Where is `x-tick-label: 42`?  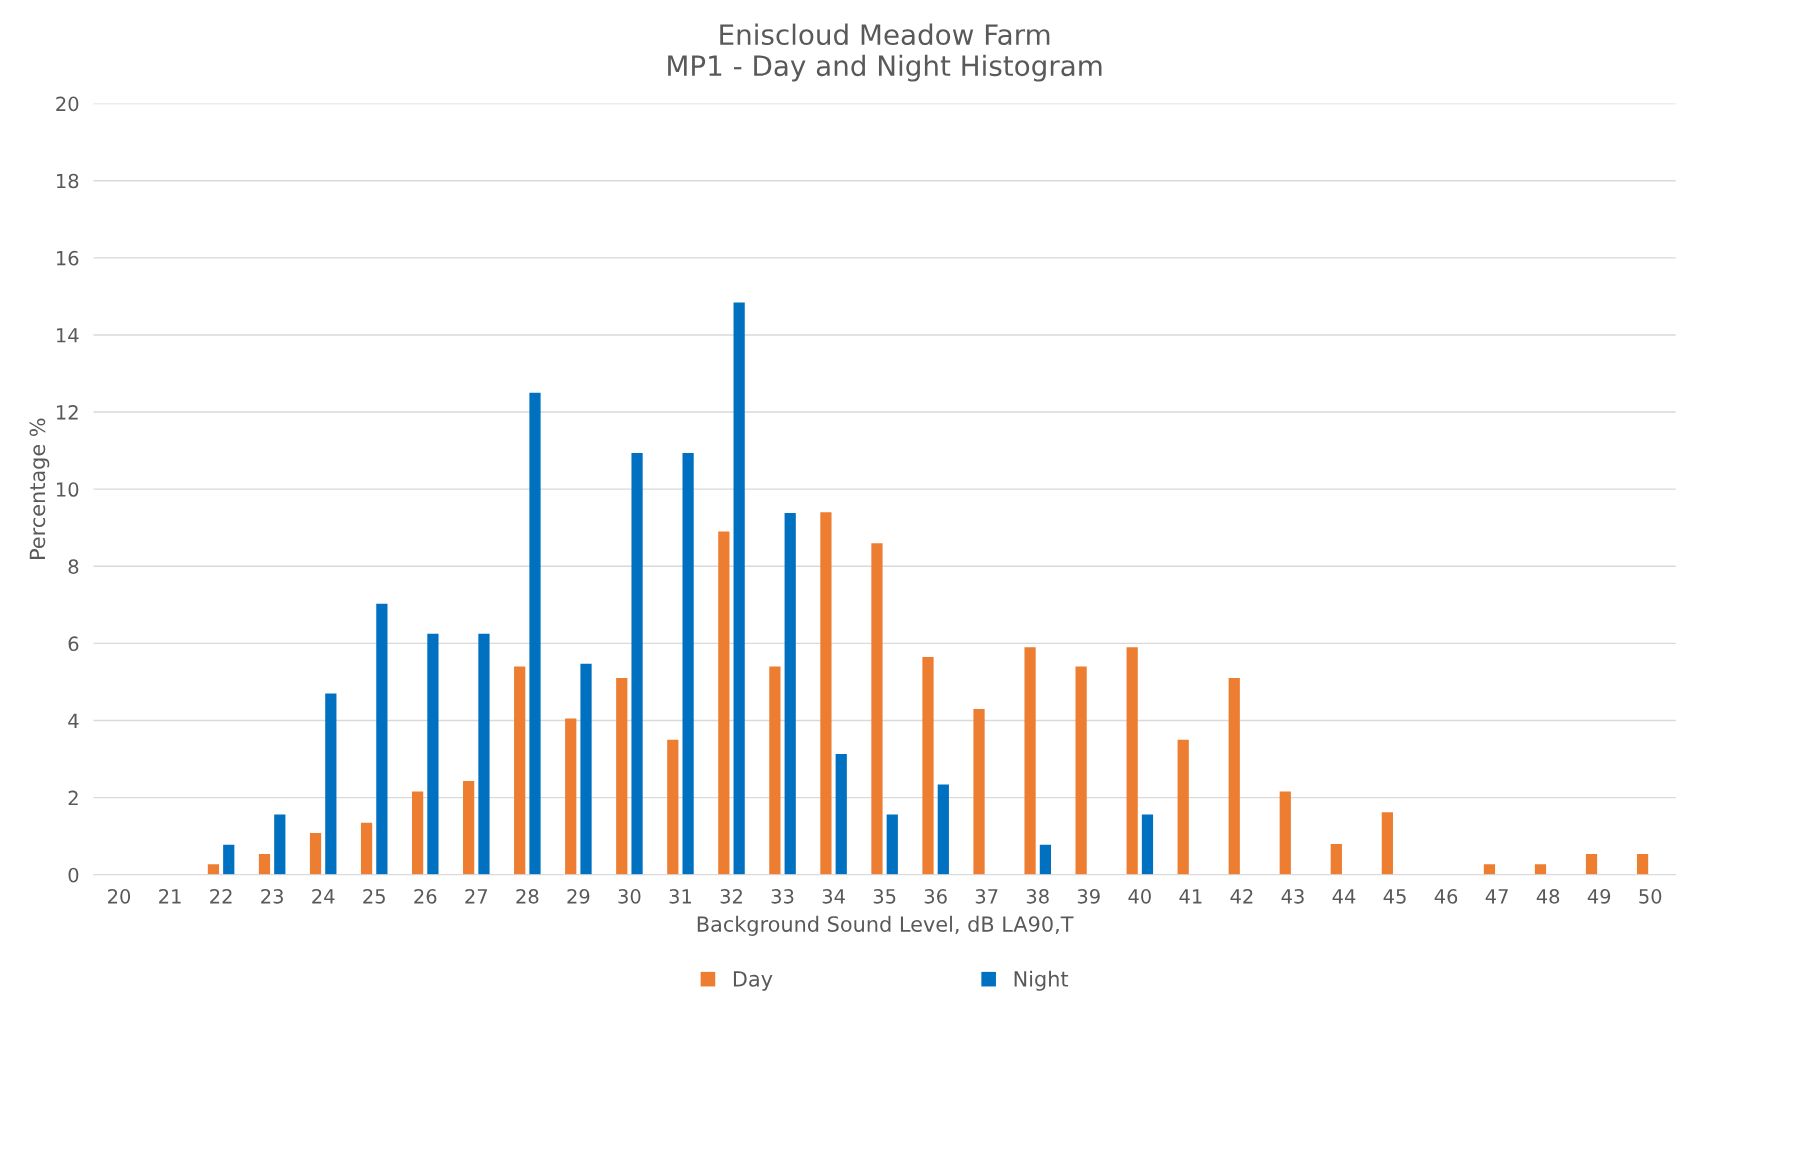 x-tick-label: 42 is located at coordinates (1241, 896).